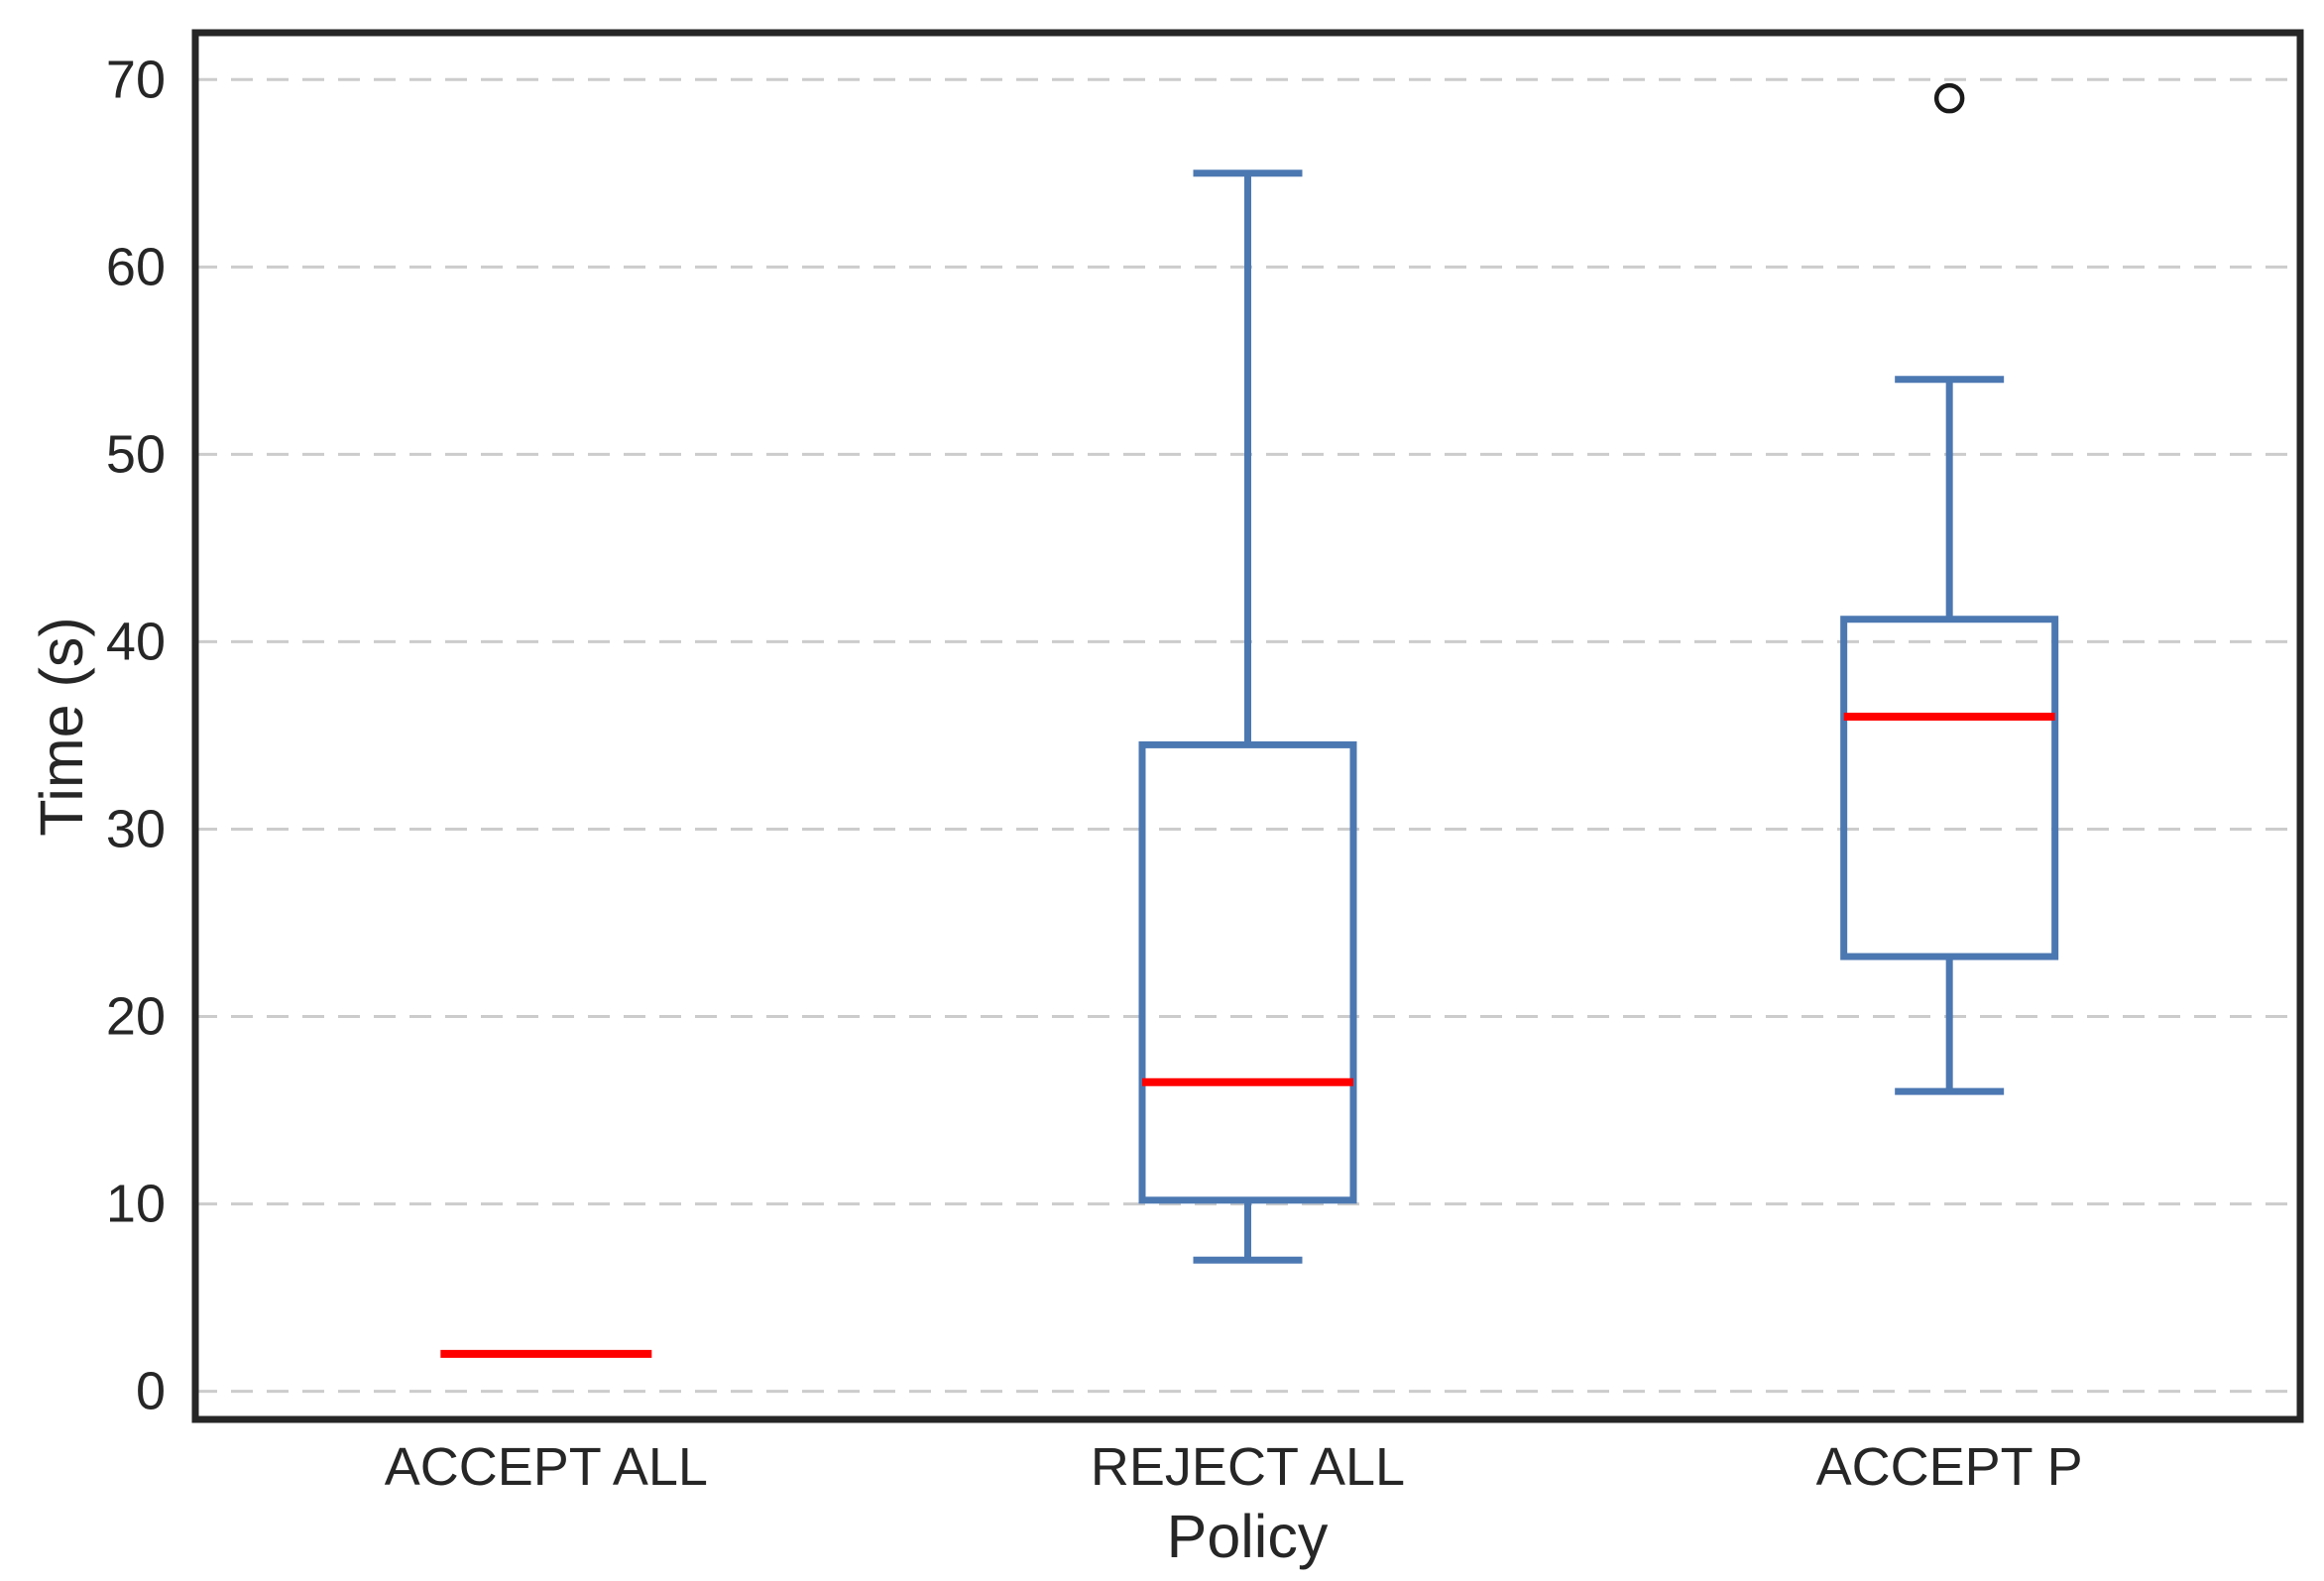 This screenshot has width=2324, height=1581. I want to click on x-tick-label-reject-all: REJECT ALL, so click(1248, 1467).